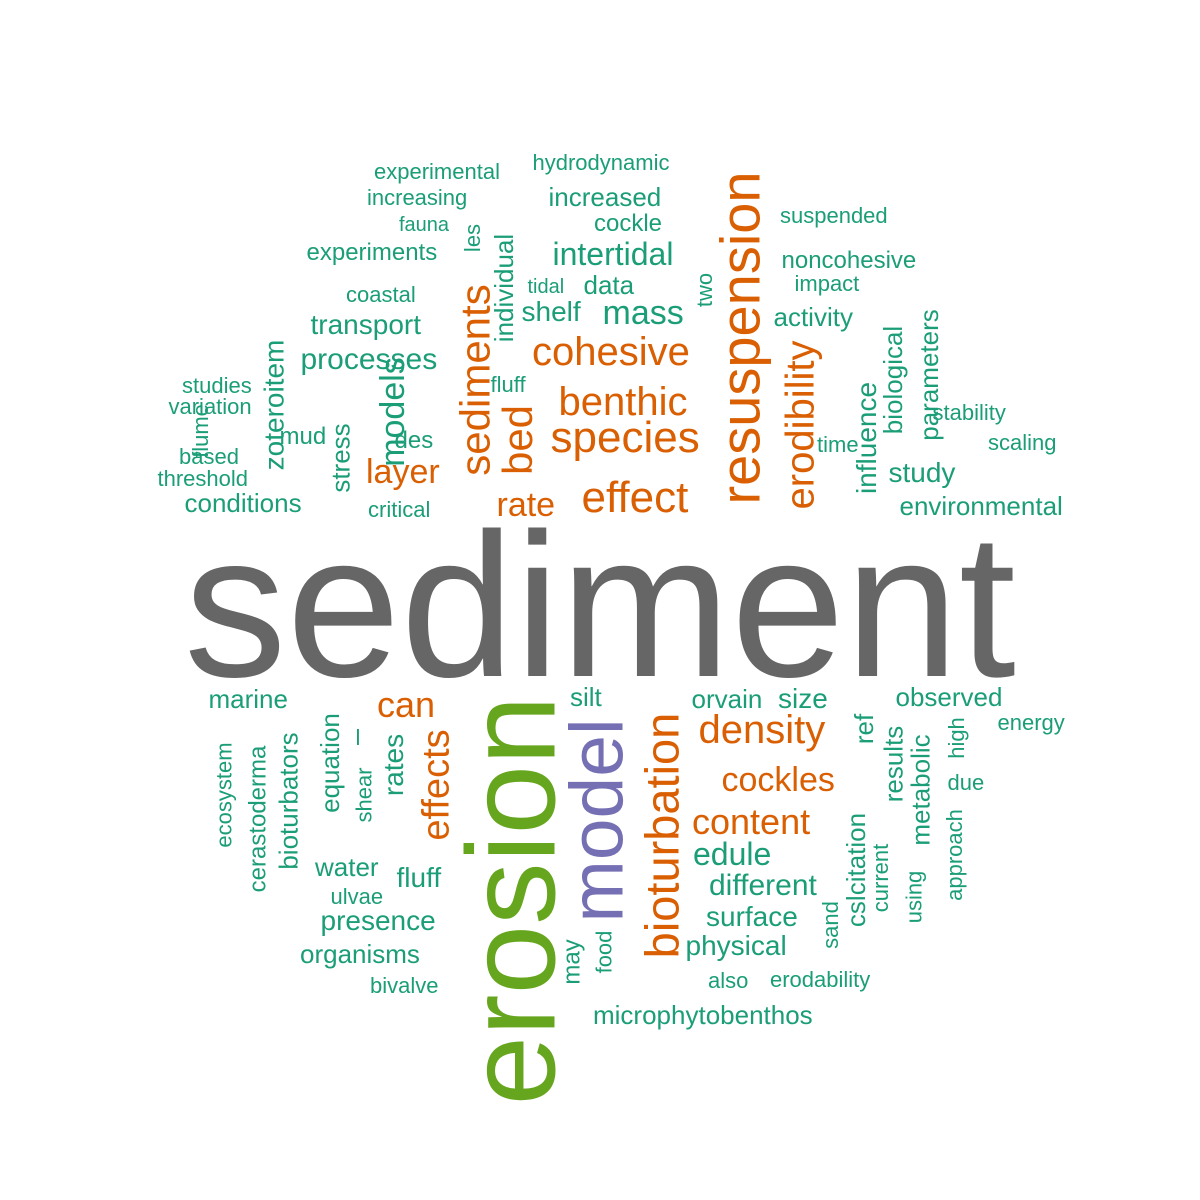  Describe the element at coordinates (329, 763) in the screenshot. I see `word-equation: equation` at that location.